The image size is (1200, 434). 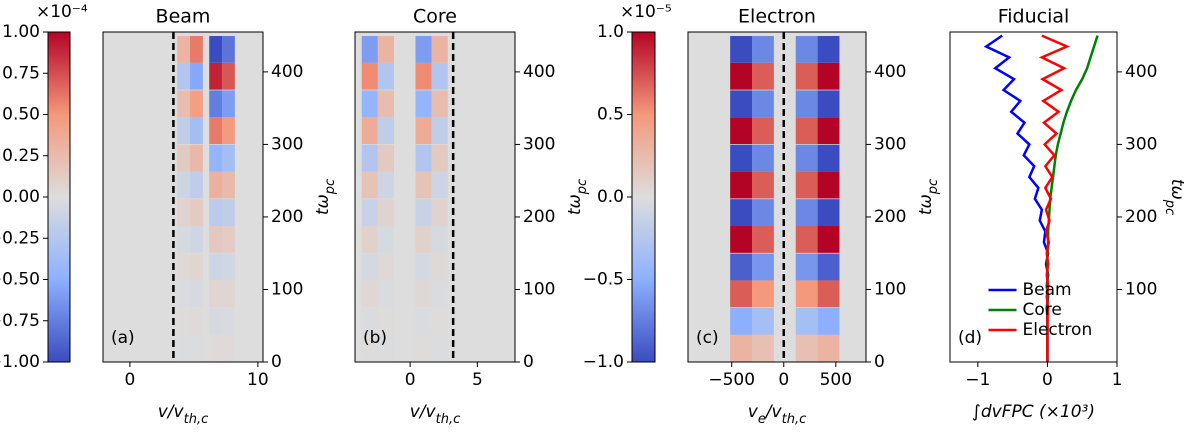 What do you see at coordinates (477, 380) in the screenshot?
I see `x-tick-label: 5` at bounding box center [477, 380].